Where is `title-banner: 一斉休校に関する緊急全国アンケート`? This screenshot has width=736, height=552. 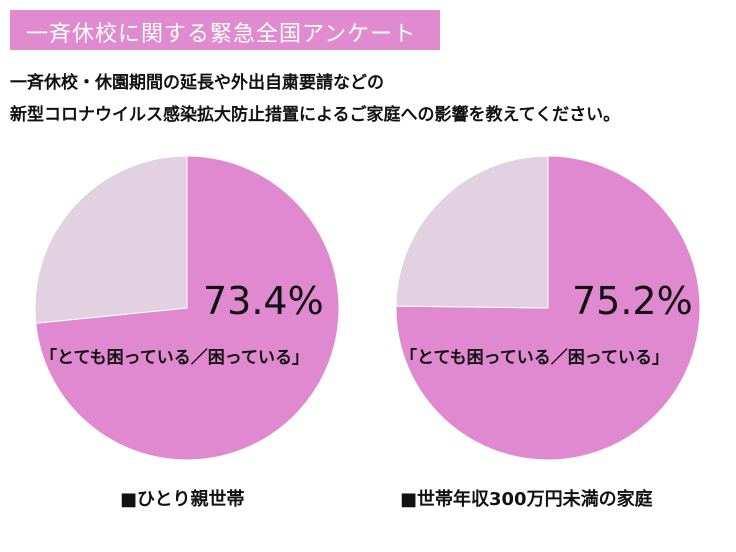
title-banner: 一斉休校に関する緊急全国アンケート is located at coordinates (225, 30).